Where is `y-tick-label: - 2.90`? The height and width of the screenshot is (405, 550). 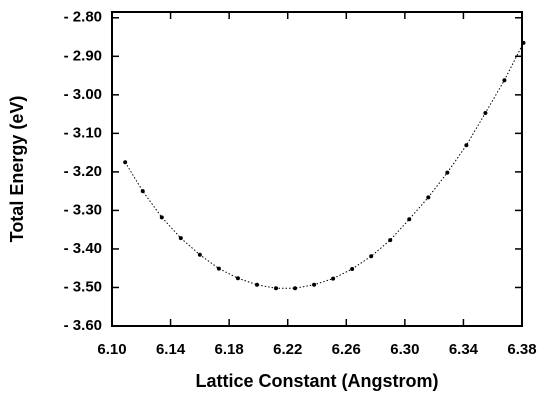 y-tick-label: - 2.90 is located at coordinates (83, 55).